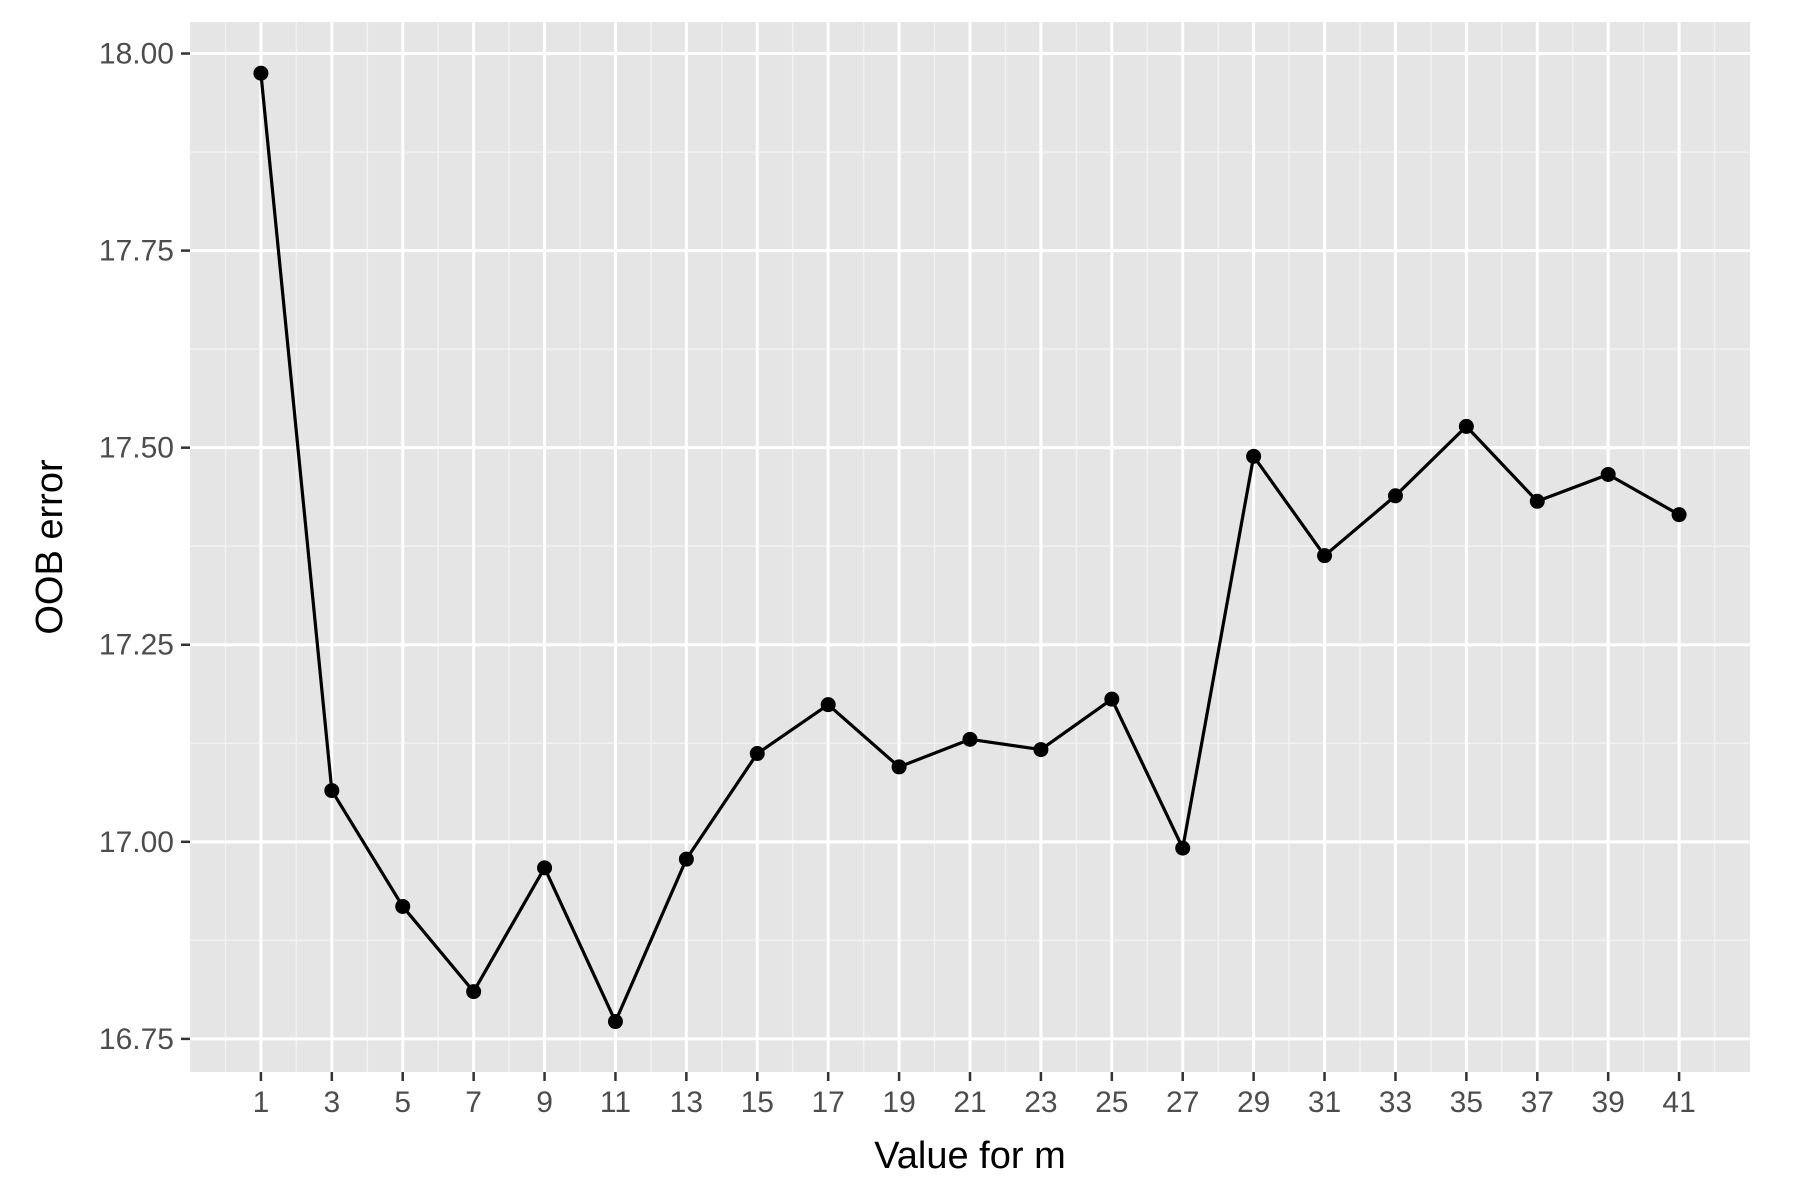  What do you see at coordinates (136, 251) in the screenshot?
I see `y-tick-label: 17.75` at bounding box center [136, 251].